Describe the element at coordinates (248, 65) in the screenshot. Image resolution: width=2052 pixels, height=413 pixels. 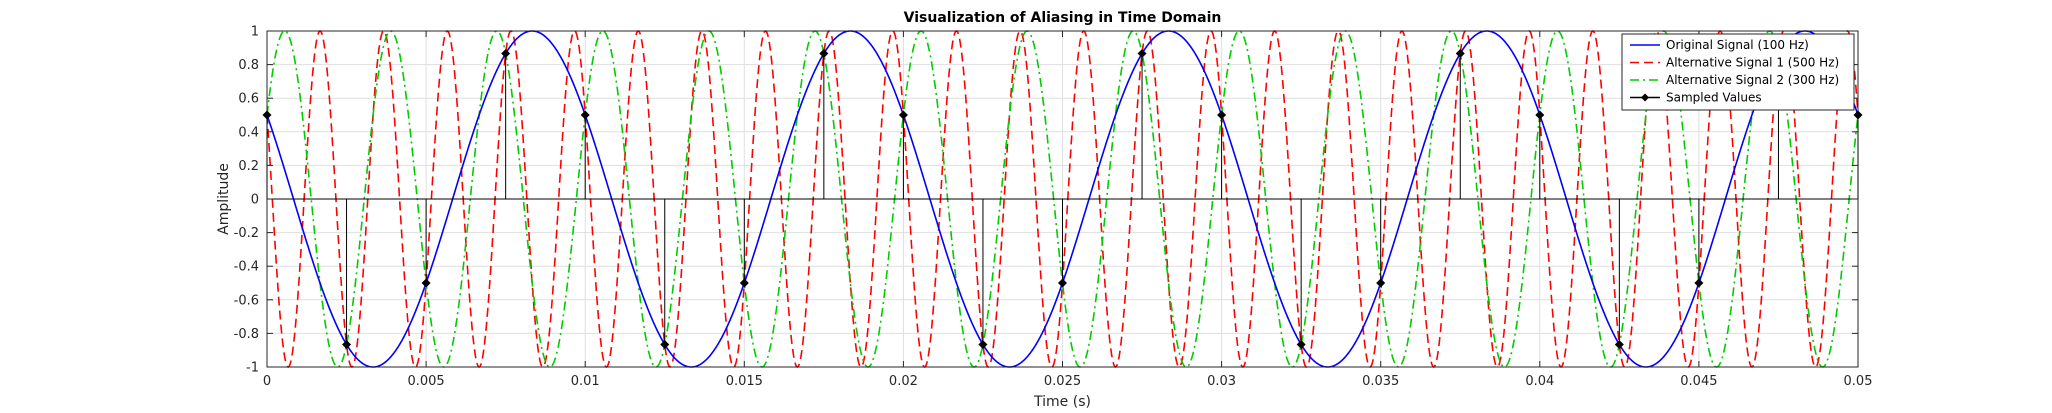
I see `y-tick-label: 0.8` at that location.